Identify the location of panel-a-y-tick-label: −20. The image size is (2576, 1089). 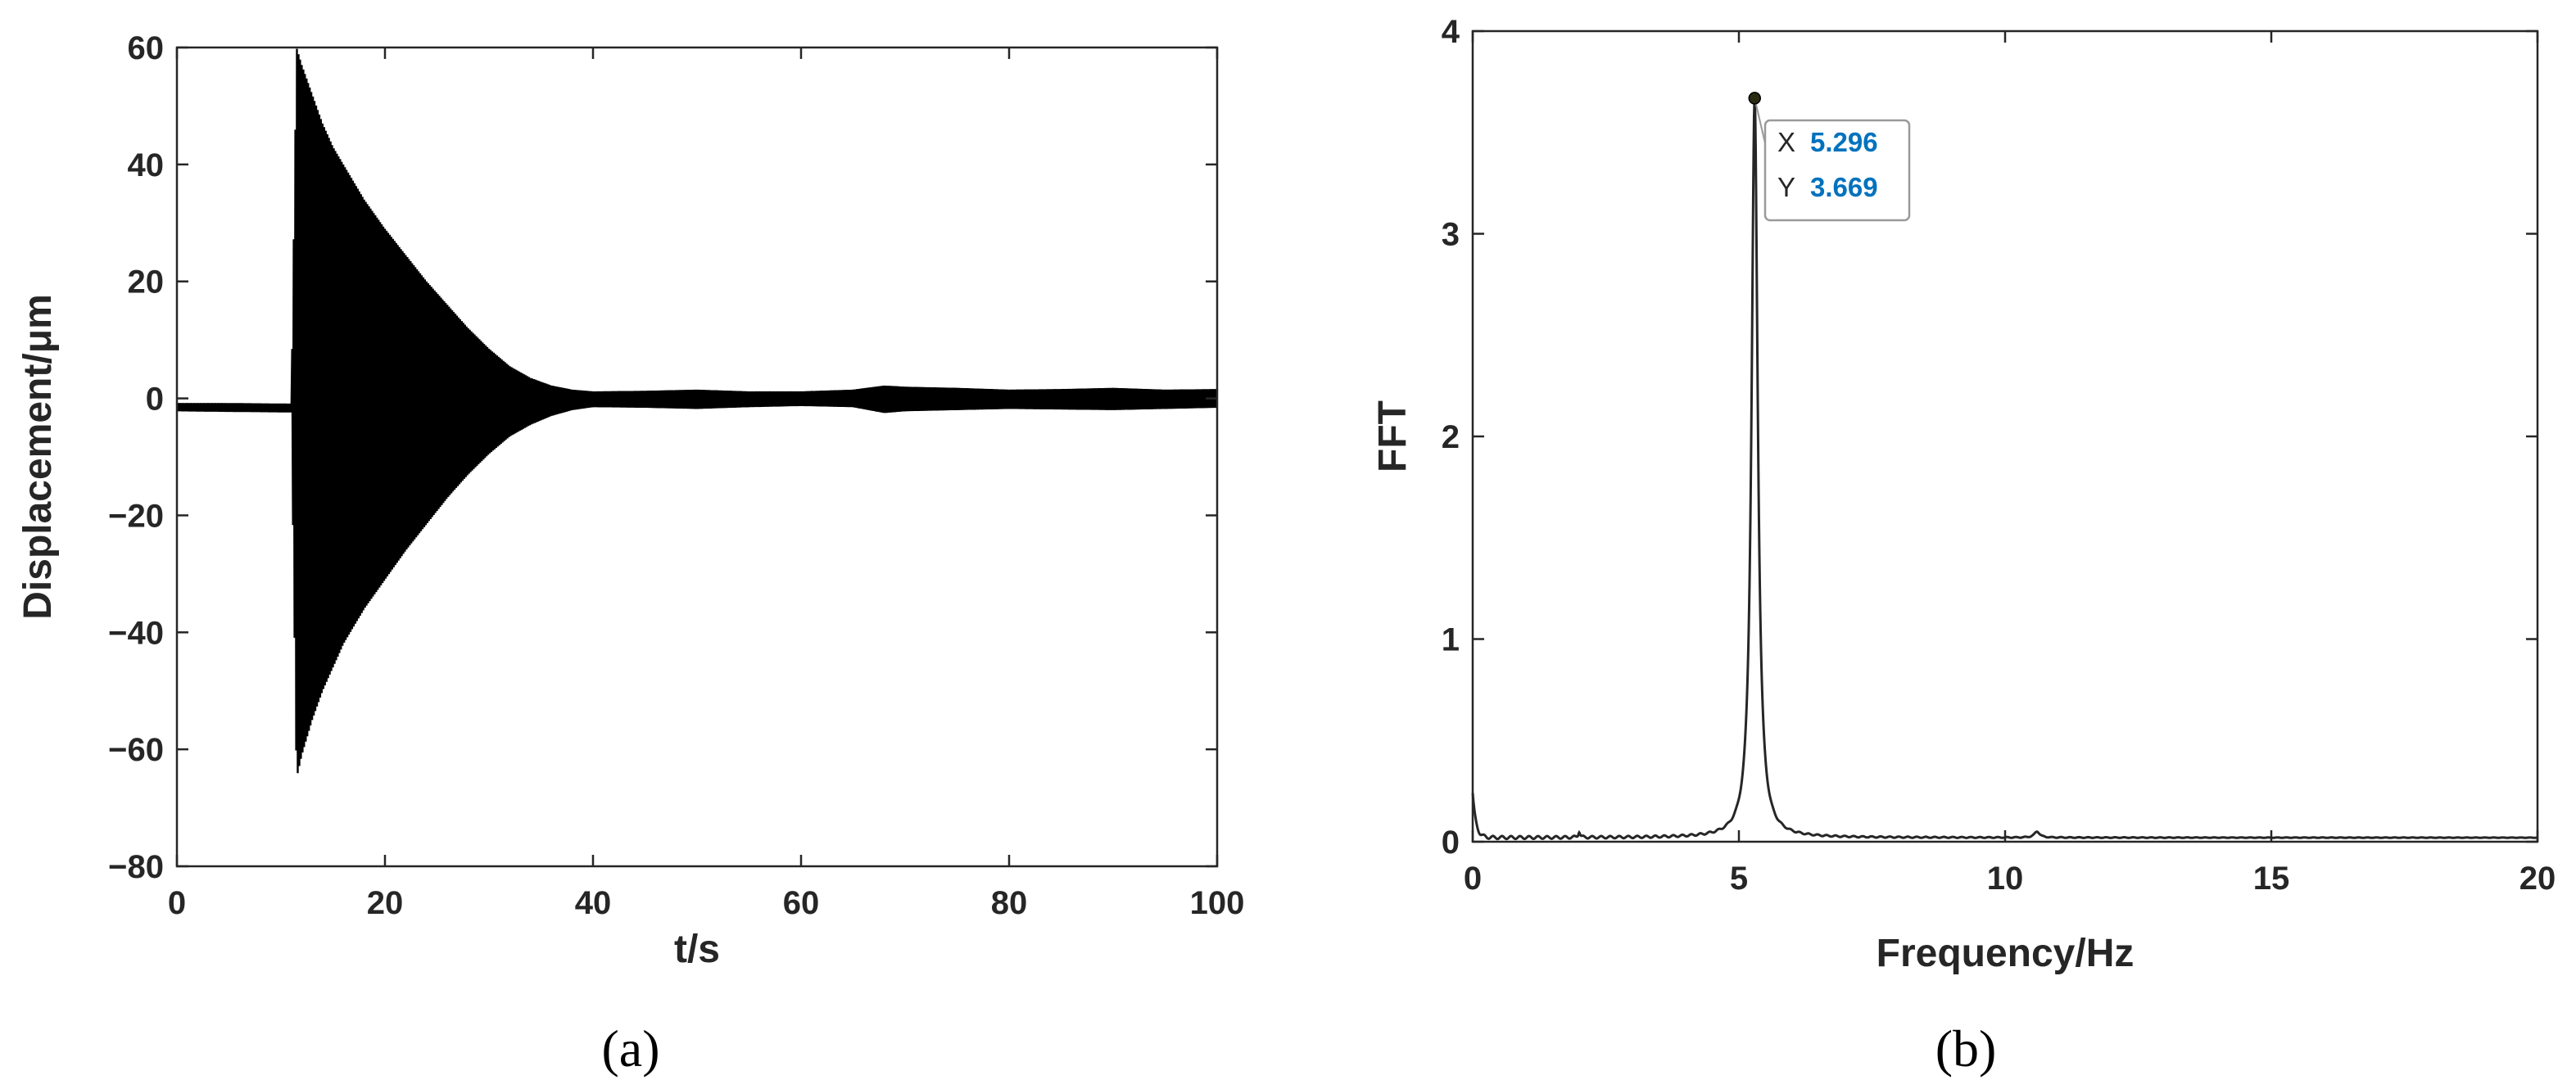
(136, 516).